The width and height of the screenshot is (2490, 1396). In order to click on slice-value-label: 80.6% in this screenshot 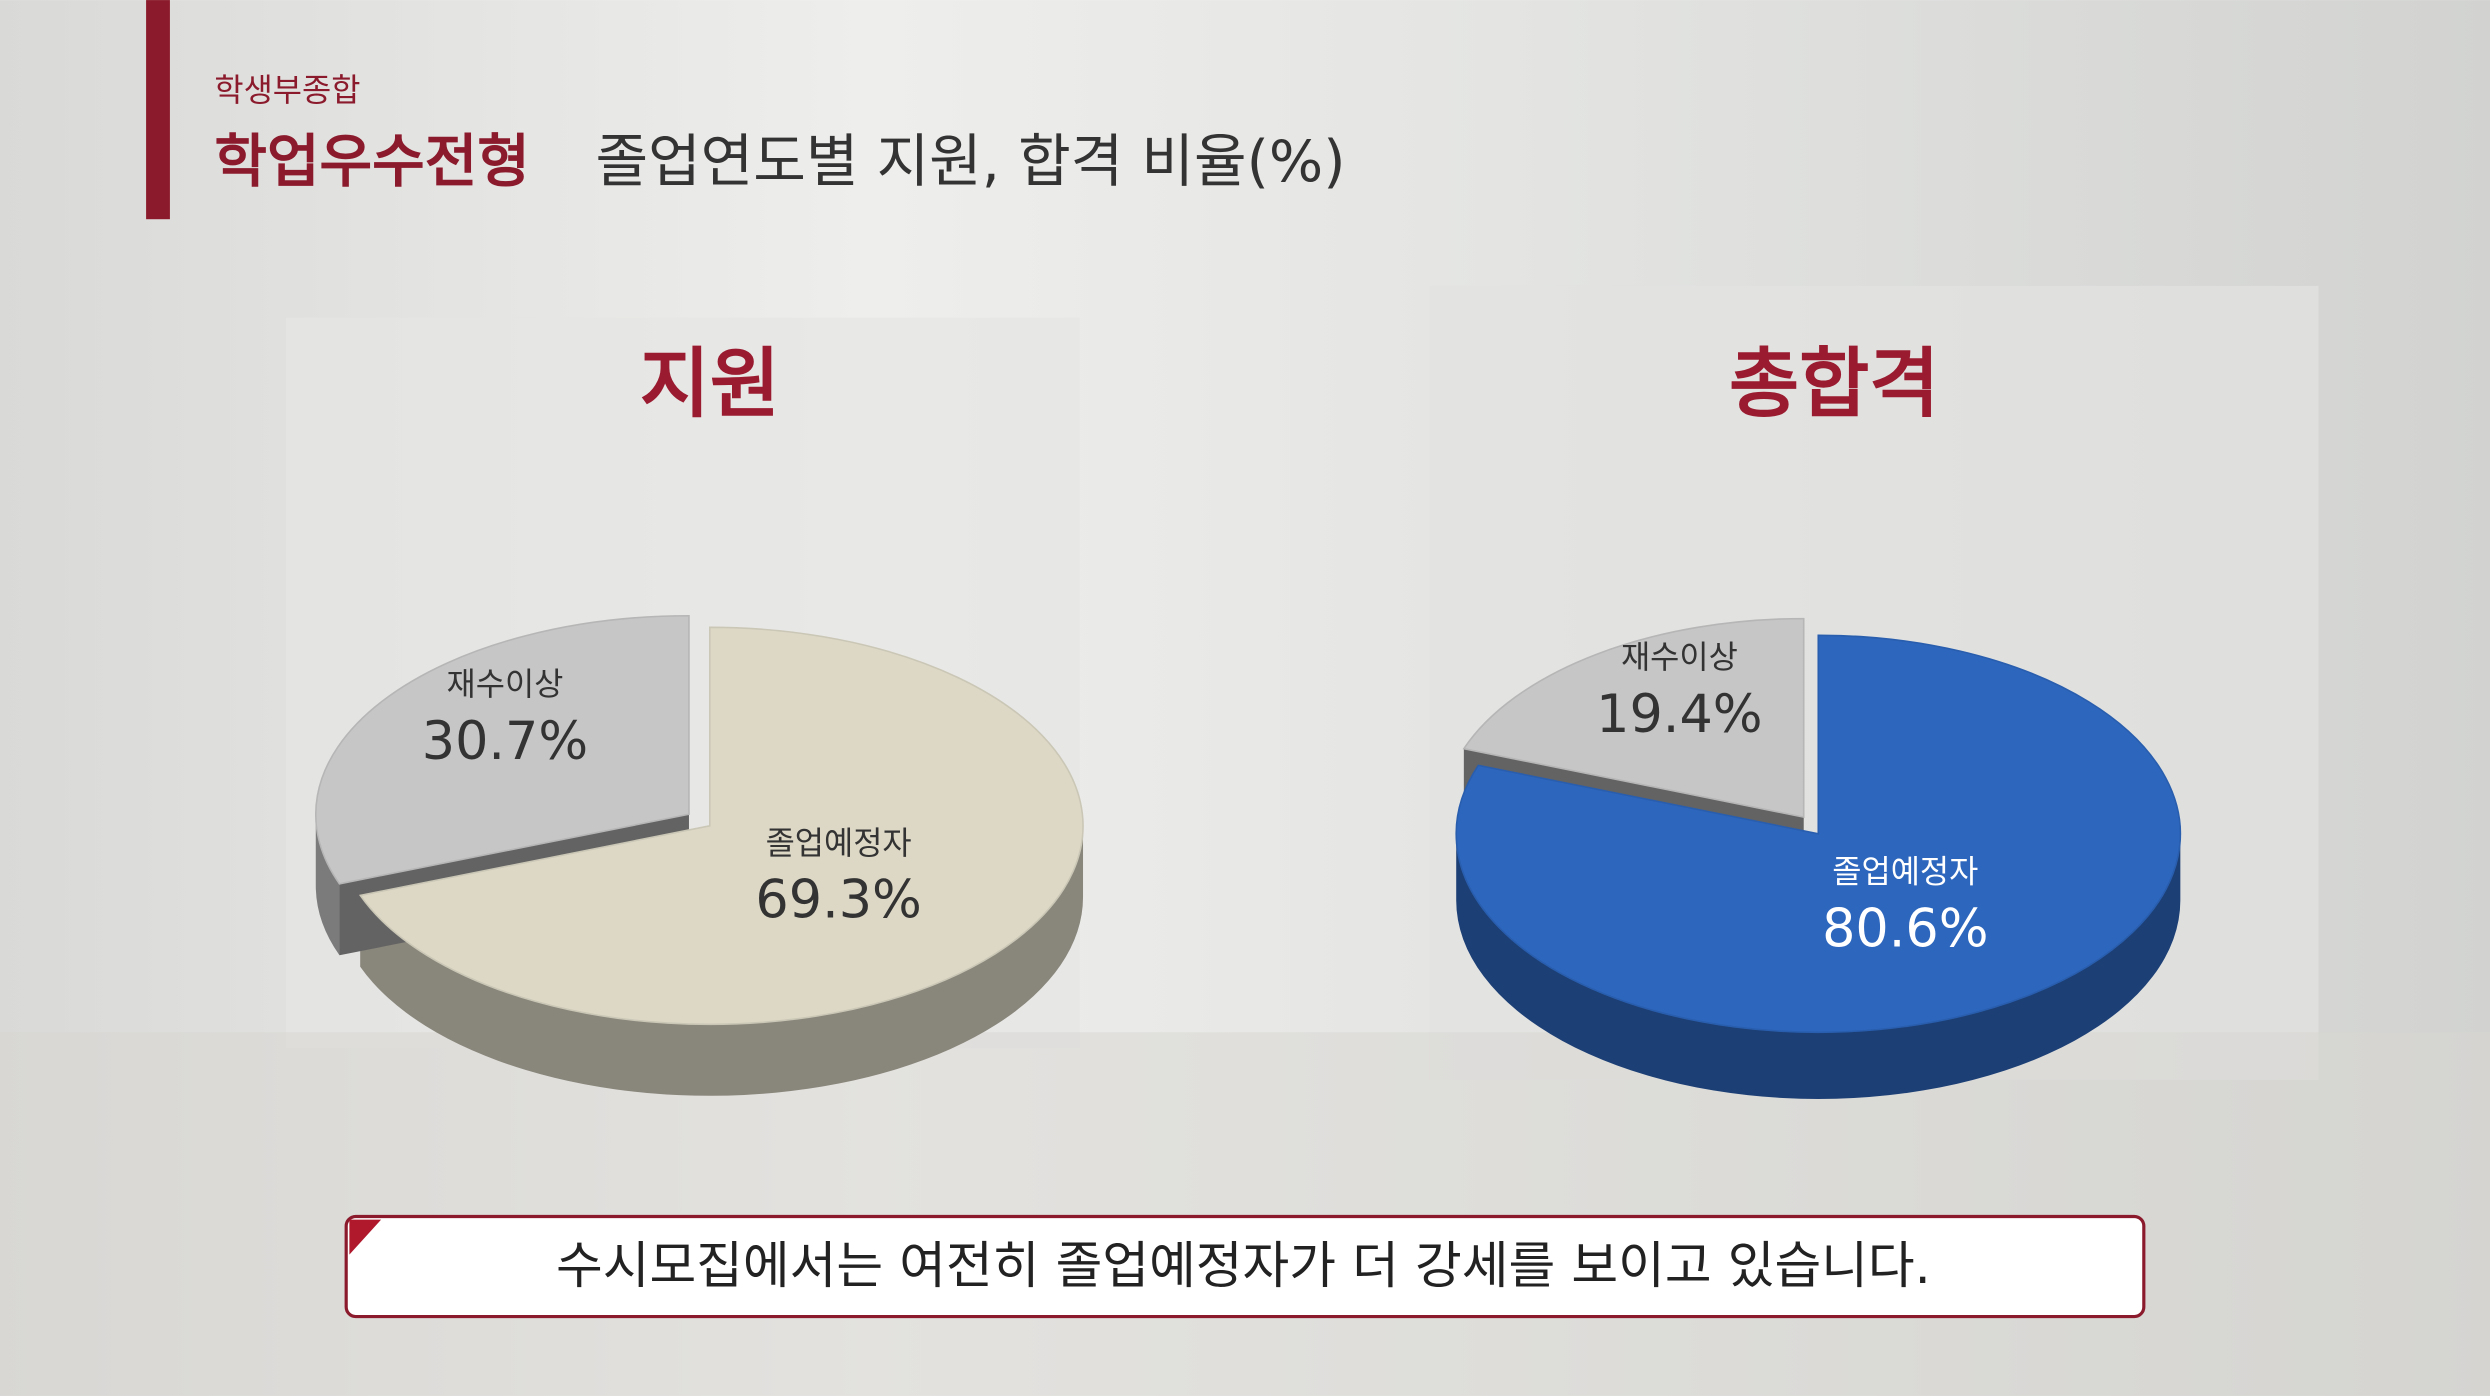, I will do `click(1905, 928)`.